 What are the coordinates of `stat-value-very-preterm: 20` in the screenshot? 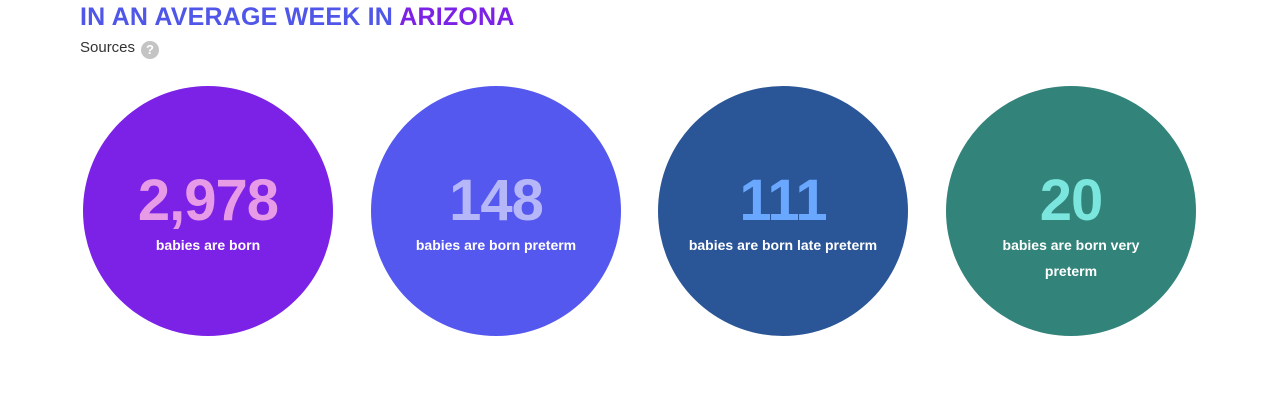 It's located at (1071, 200).